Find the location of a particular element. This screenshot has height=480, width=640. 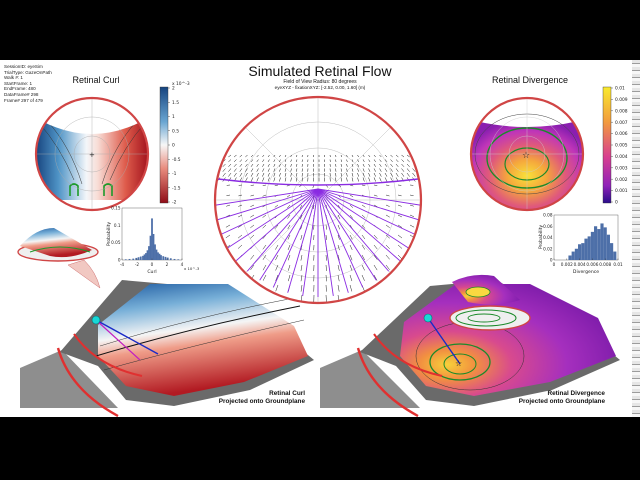

curl-retinal-map: + is located at coordinates (92, 154).